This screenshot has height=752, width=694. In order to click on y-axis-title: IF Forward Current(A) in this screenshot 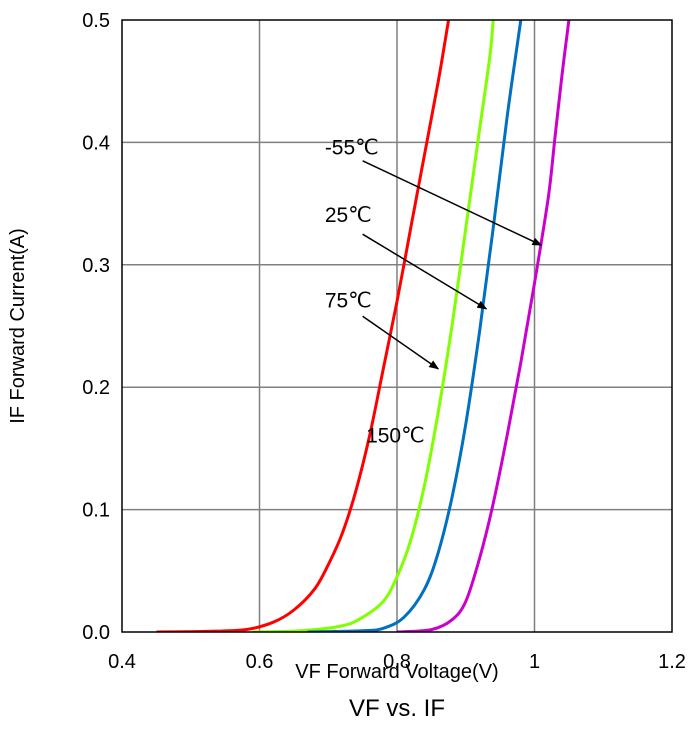, I will do `click(18, 326)`.